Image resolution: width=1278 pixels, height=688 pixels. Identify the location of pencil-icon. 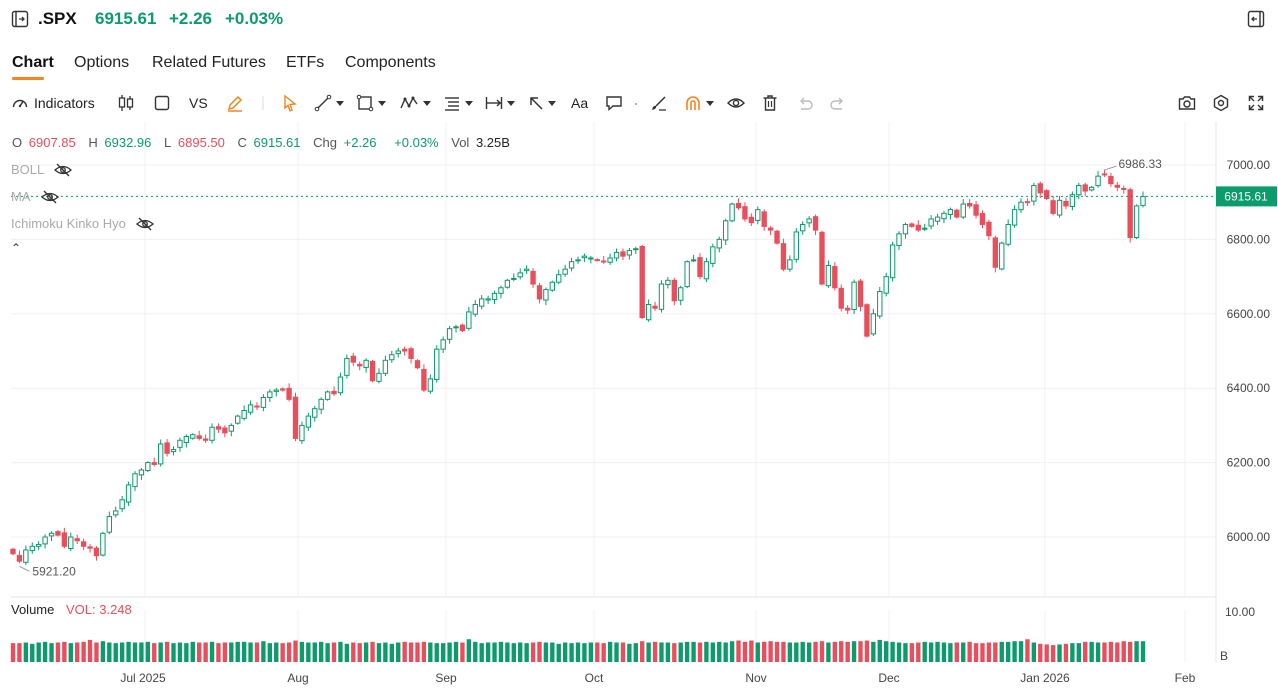
(235, 103).